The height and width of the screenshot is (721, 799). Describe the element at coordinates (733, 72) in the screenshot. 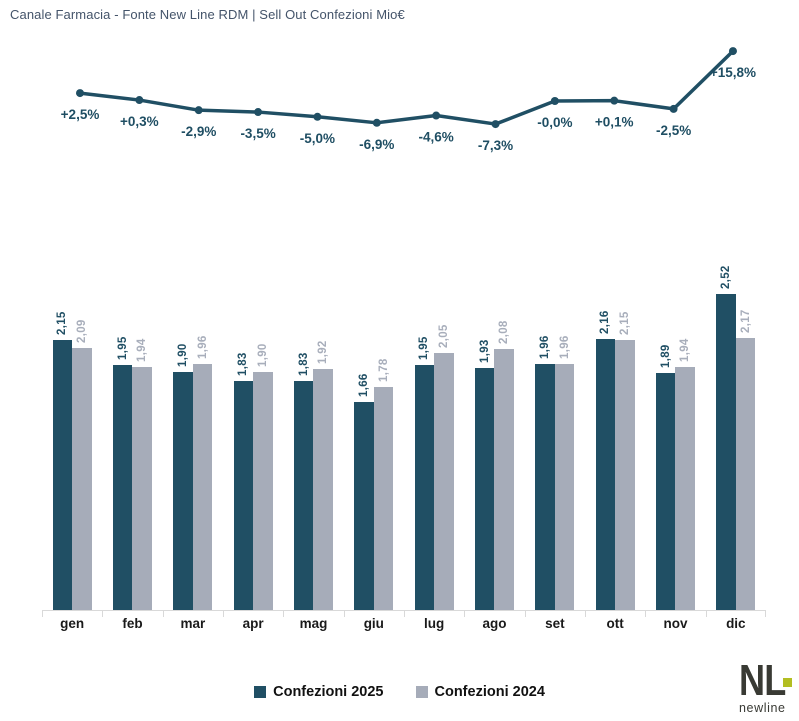

I see `line-point-label: +15,8%` at that location.